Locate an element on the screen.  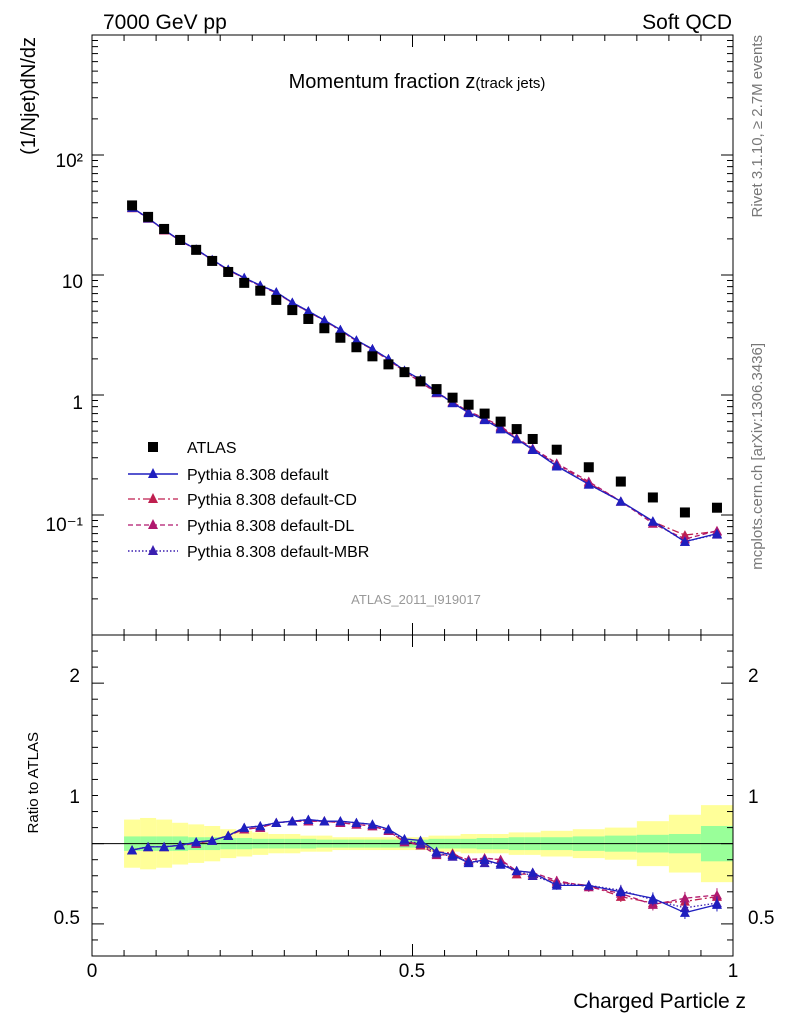
legend-marker-cd is located at coordinates (153, 498).